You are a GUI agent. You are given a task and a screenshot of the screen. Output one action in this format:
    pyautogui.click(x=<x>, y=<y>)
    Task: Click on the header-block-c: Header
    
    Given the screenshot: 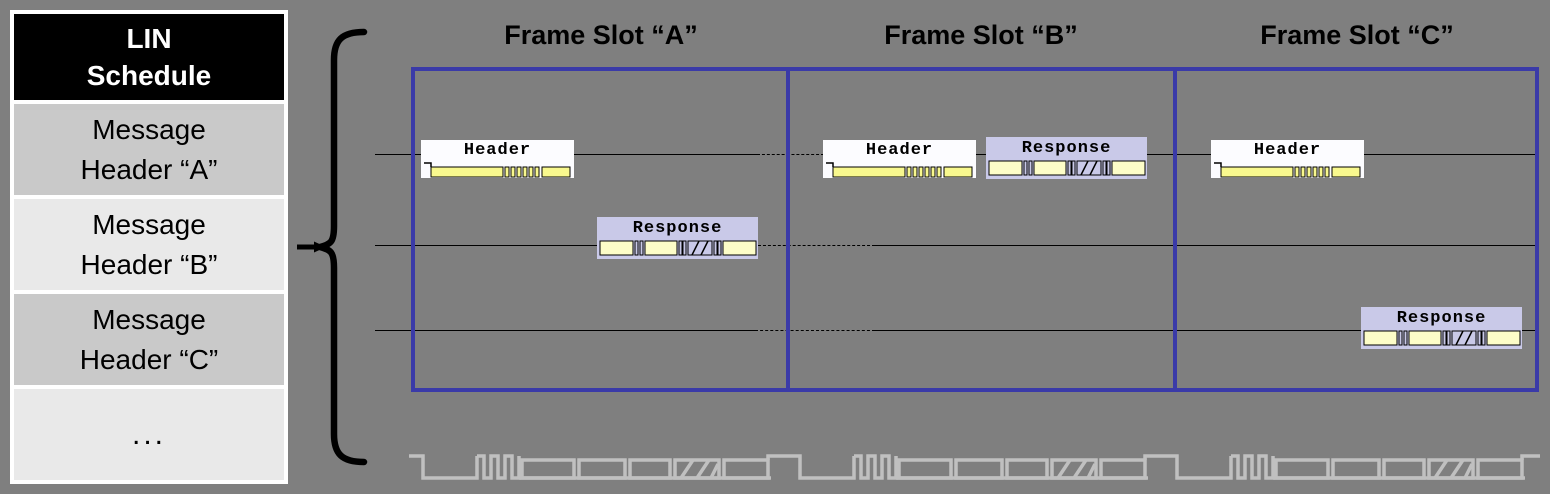 What is the action you would take?
    pyautogui.click(x=1287, y=159)
    